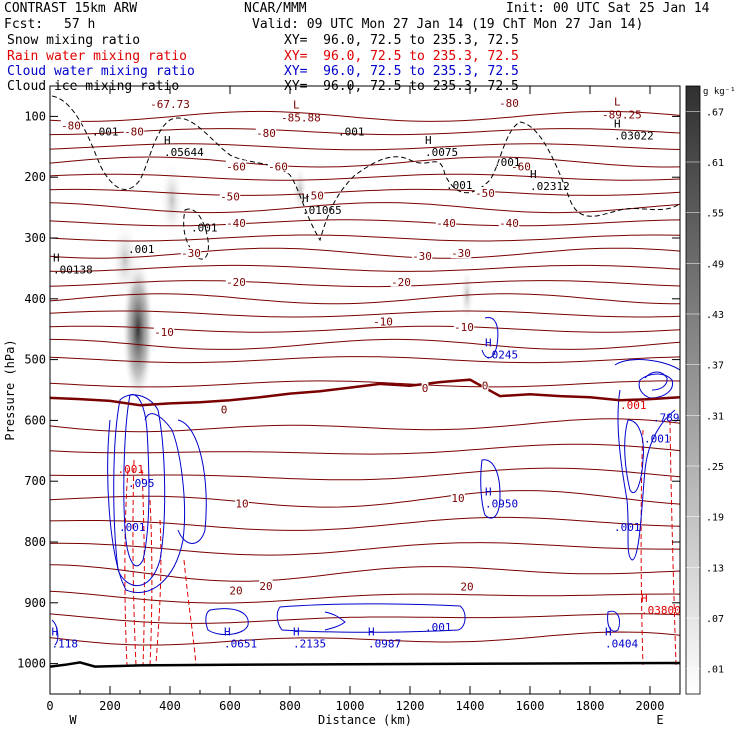 The width and height of the screenshot is (740, 740). Describe the element at coordinates (35, 360) in the screenshot. I see `y-tick-label: 500` at that location.